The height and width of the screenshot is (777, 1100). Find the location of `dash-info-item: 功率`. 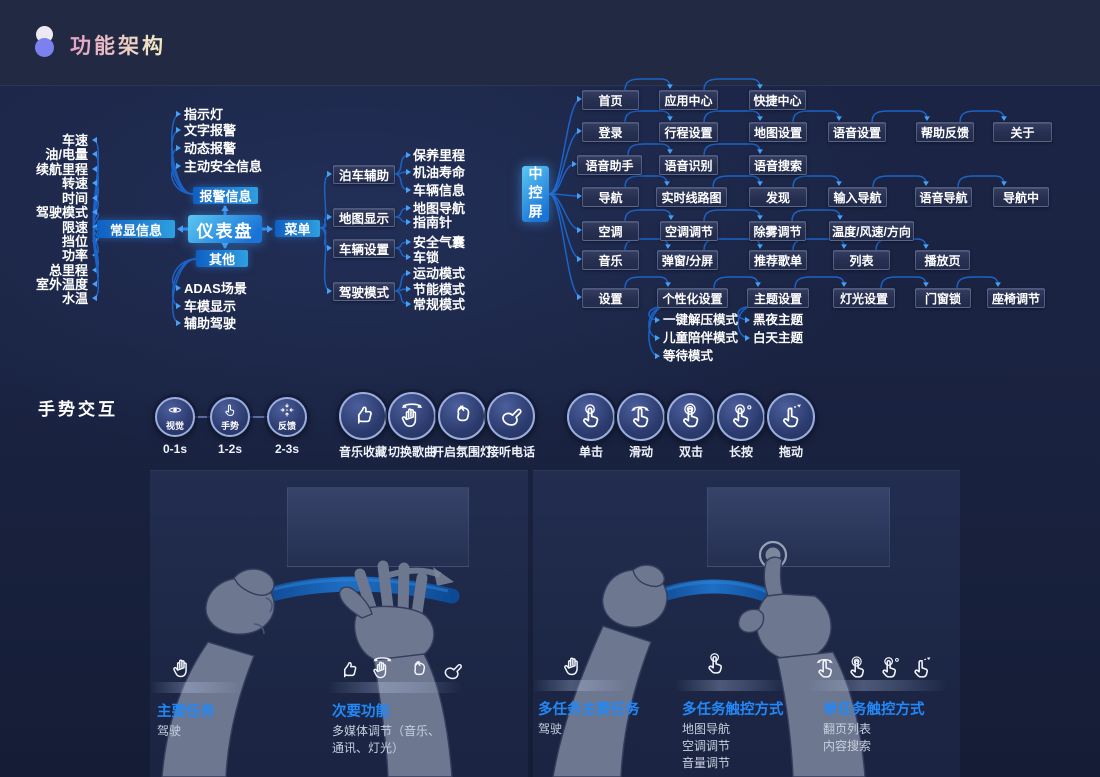

dash-info-item: 功率 is located at coordinates (74, 255).